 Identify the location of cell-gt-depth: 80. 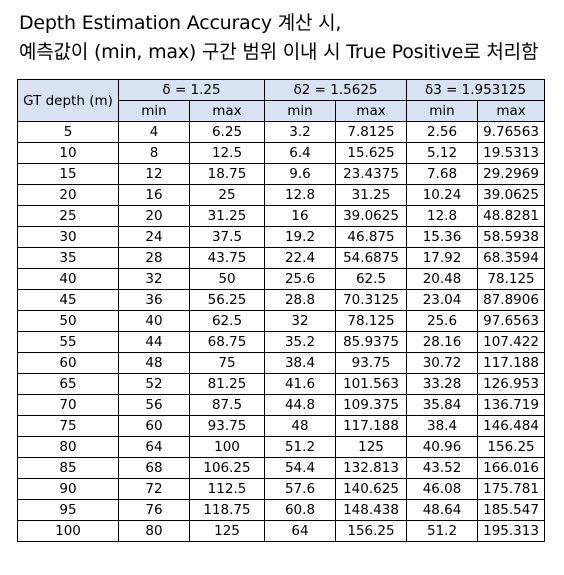
(68, 447).